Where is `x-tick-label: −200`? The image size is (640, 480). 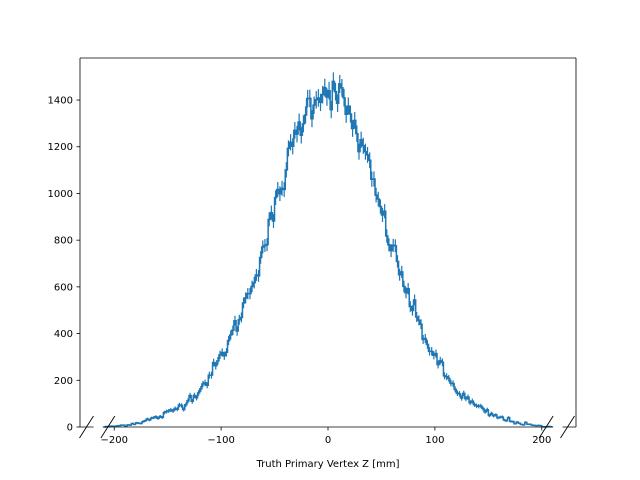
x-tick-label: −200 is located at coordinates (113, 440).